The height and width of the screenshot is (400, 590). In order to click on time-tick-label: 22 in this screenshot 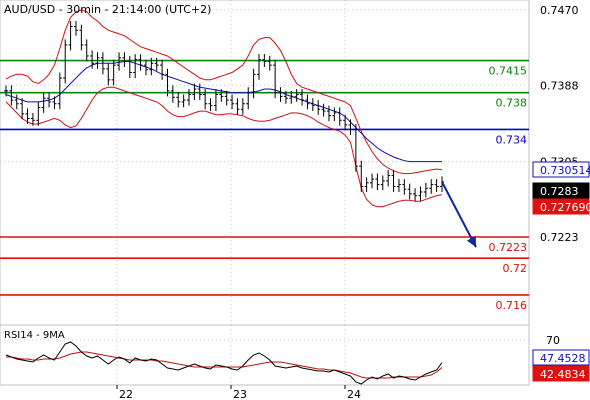, I will do `click(126, 394)`.